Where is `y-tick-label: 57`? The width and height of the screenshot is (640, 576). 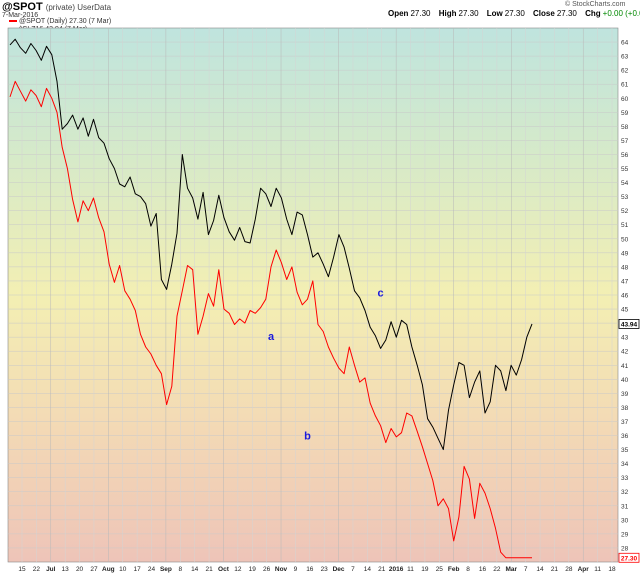
y-tick-label: 57 is located at coordinates (625, 141).